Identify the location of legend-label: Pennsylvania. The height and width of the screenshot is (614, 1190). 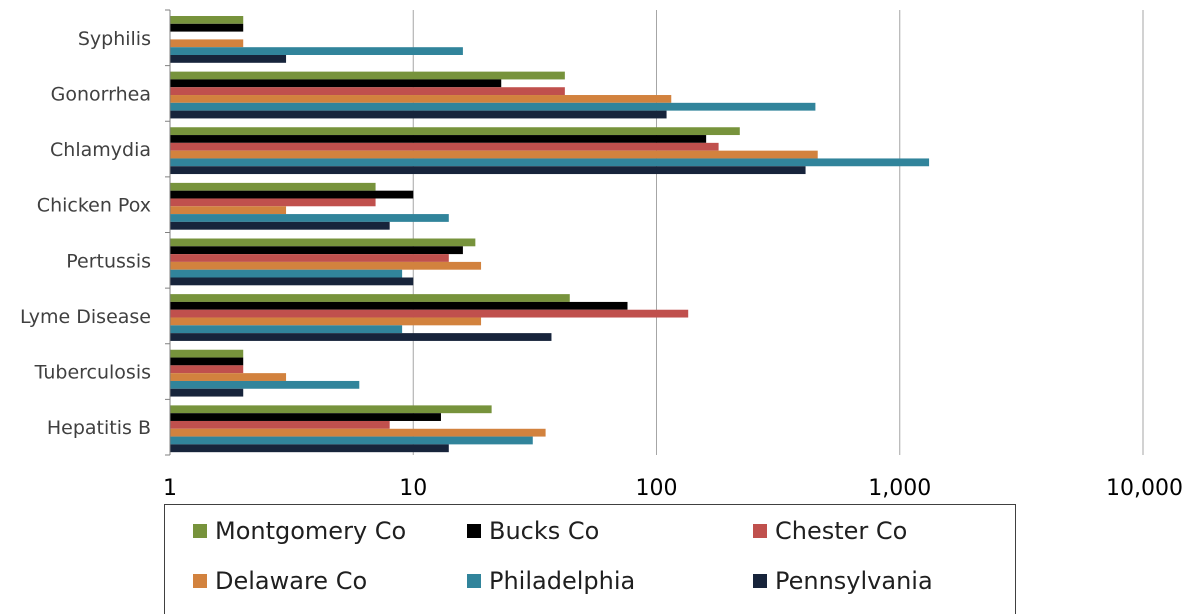
(854, 581).